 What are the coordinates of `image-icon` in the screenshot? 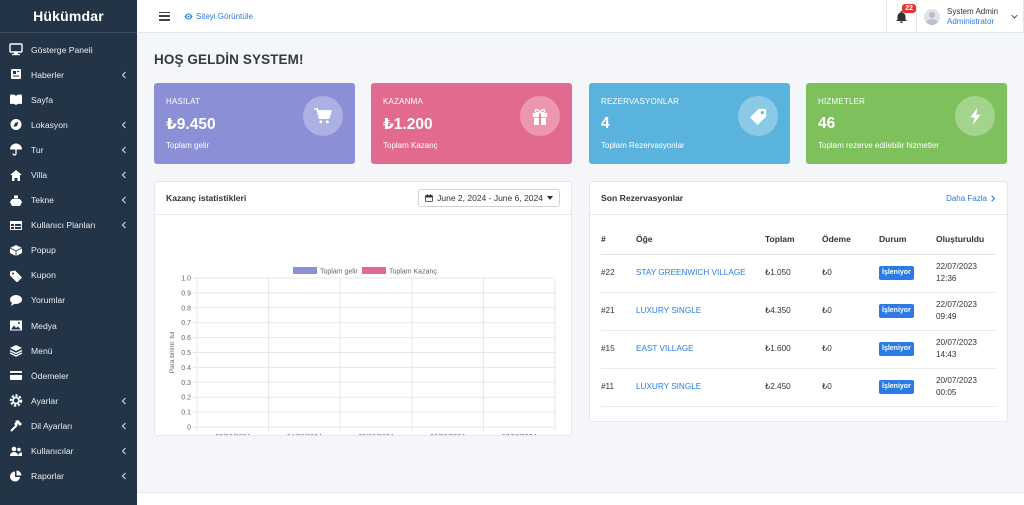 It's located at (16, 326).